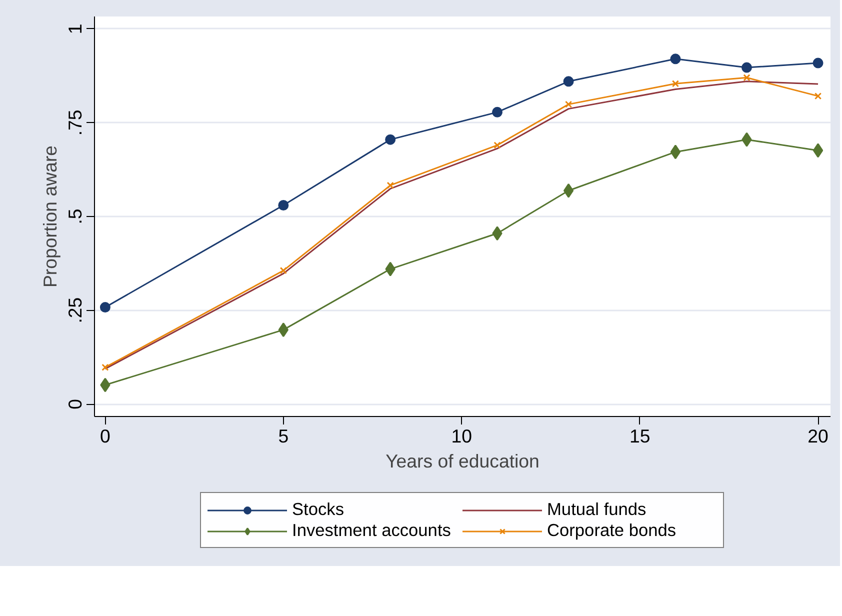  I want to click on x-tick-label: 15, so click(639, 436).